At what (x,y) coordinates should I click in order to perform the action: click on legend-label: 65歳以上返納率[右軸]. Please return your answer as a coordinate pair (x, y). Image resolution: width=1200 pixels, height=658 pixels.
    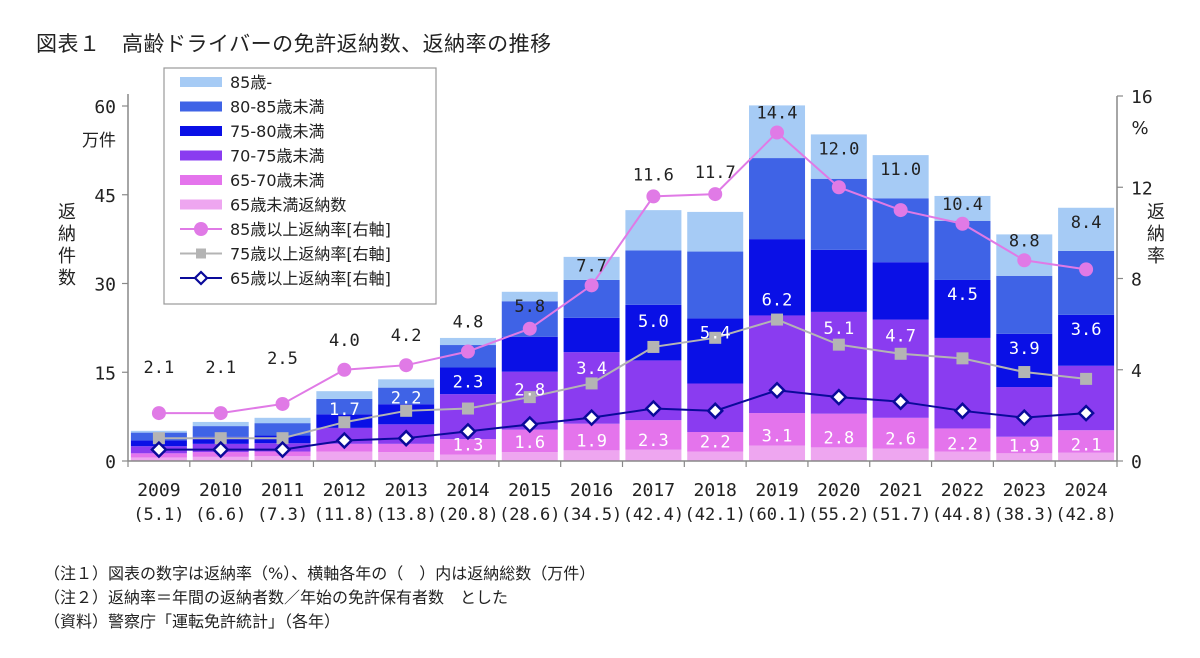
    Looking at the image, I should click on (310, 278).